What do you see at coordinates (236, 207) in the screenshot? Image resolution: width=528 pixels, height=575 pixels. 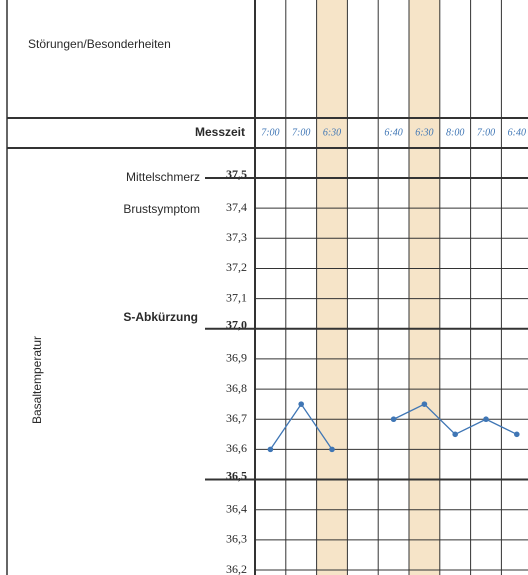 I see `y-tick-label: 37,4` at bounding box center [236, 207].